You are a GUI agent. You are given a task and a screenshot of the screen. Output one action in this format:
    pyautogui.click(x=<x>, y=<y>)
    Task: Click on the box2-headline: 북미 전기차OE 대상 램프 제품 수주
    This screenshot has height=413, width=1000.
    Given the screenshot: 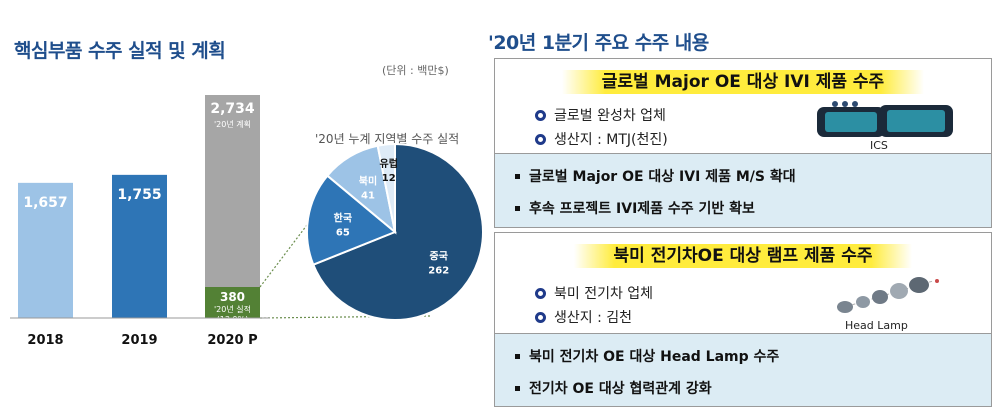 What is the action you would take?
    pyautogui.click(x=743, y=254)
    